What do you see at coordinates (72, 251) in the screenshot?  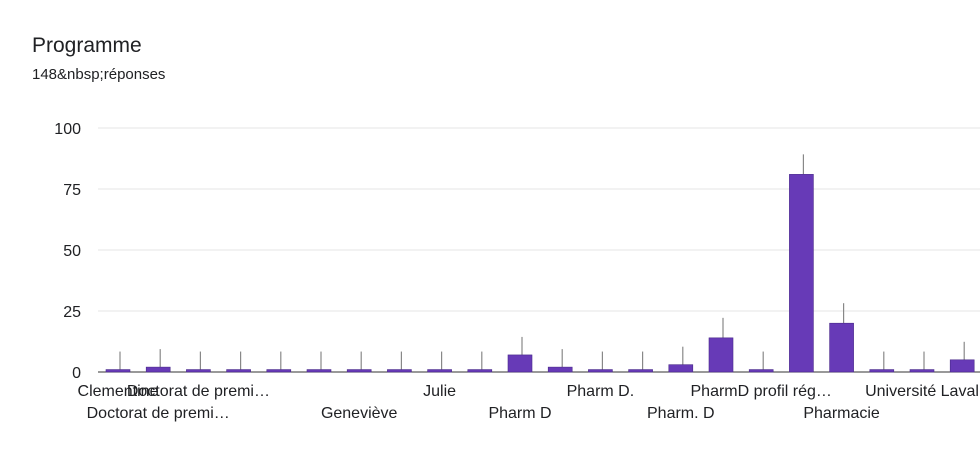 I see `y-tick-label: 50` at bounding box center [72, 251].